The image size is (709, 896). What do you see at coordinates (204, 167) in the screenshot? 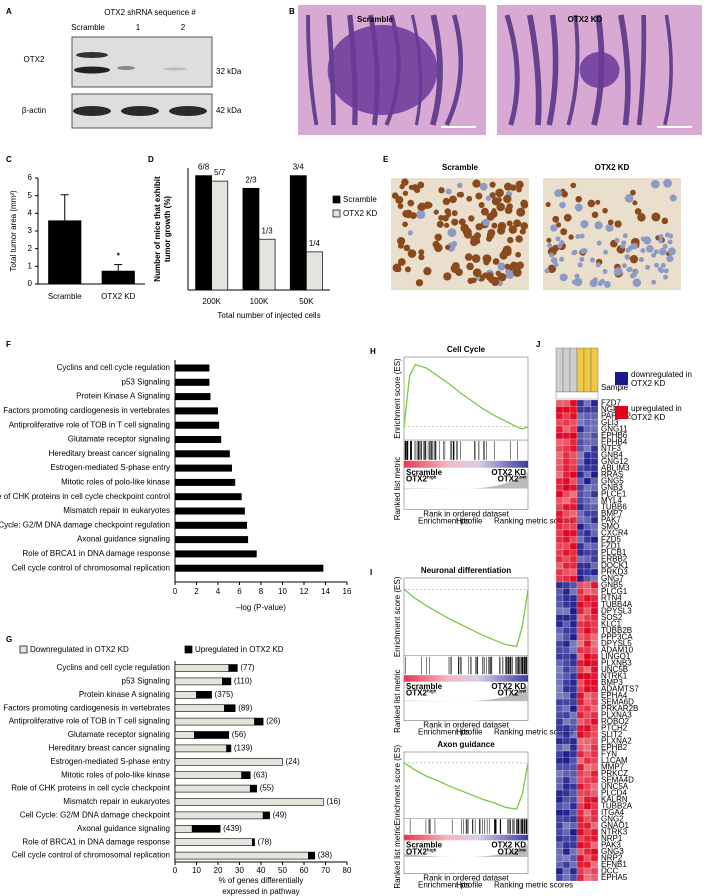
I see `value-label: 6/8` at bounding box center [204, 167].